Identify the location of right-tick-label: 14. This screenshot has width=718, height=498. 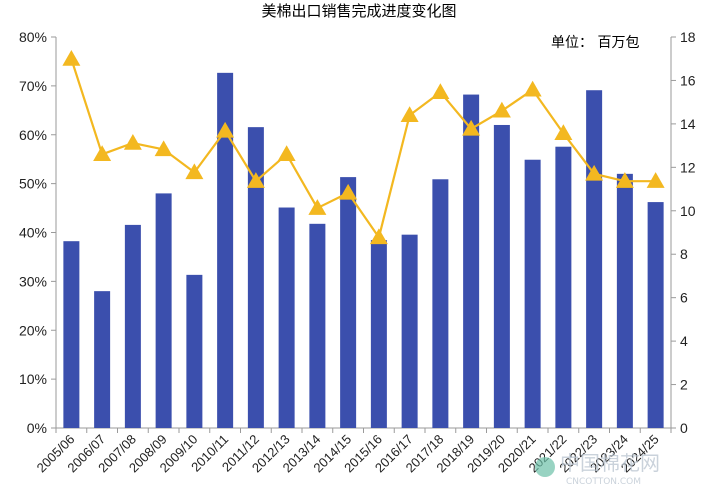
(688, 124).